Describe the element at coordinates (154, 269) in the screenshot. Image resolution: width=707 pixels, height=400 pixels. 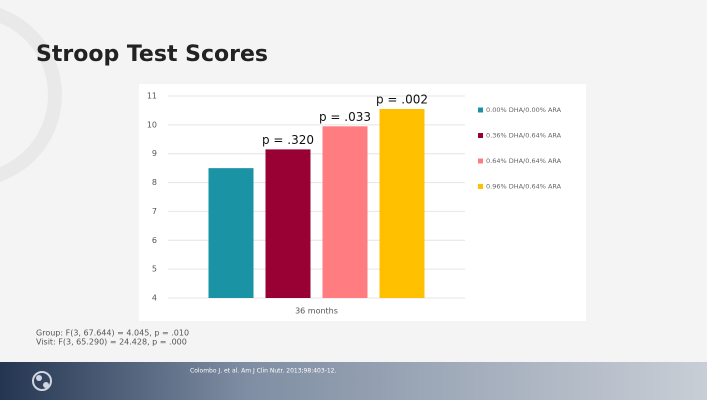
I see `y-tick-label: 5` at that location.